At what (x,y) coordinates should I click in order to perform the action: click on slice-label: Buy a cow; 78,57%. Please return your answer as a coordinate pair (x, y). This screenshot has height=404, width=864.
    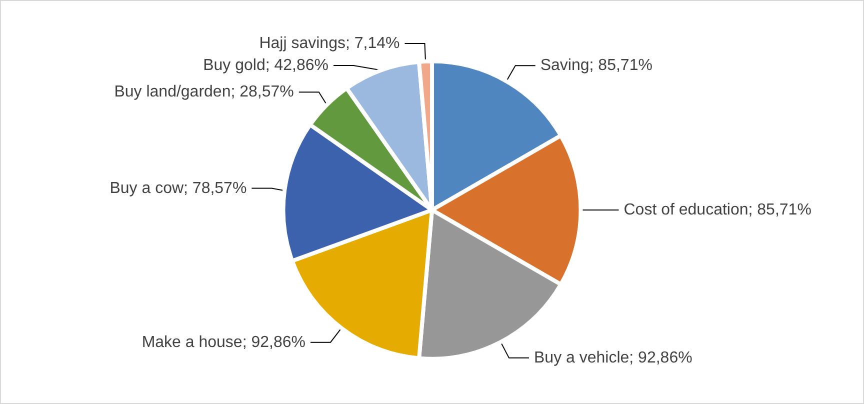
    Looking at the image, I should click on (178, 188).